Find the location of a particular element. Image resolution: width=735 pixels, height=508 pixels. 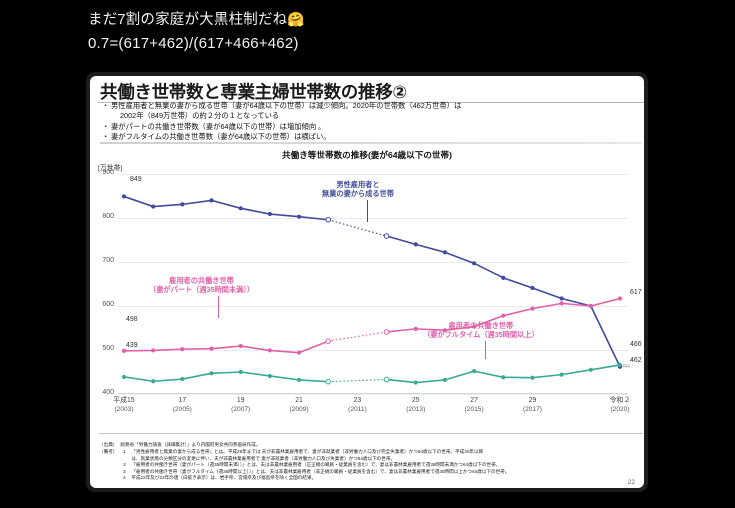

annotation-fulltime-wife-household: 雇用者の共働き世帯 （妻がフルタイム（週35時間以上） is located at coordinates (481, 330).